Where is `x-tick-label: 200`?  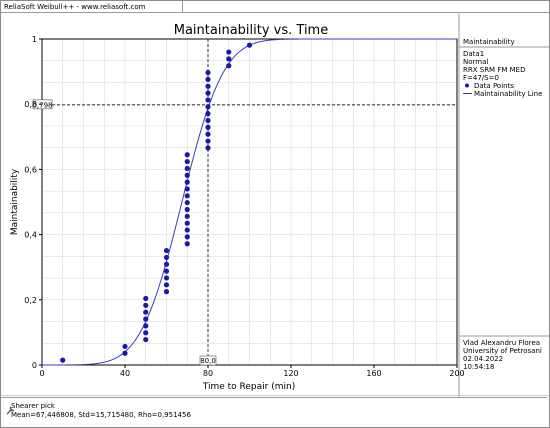 x-tick-label: 200 is located at coordinates (456, 373).